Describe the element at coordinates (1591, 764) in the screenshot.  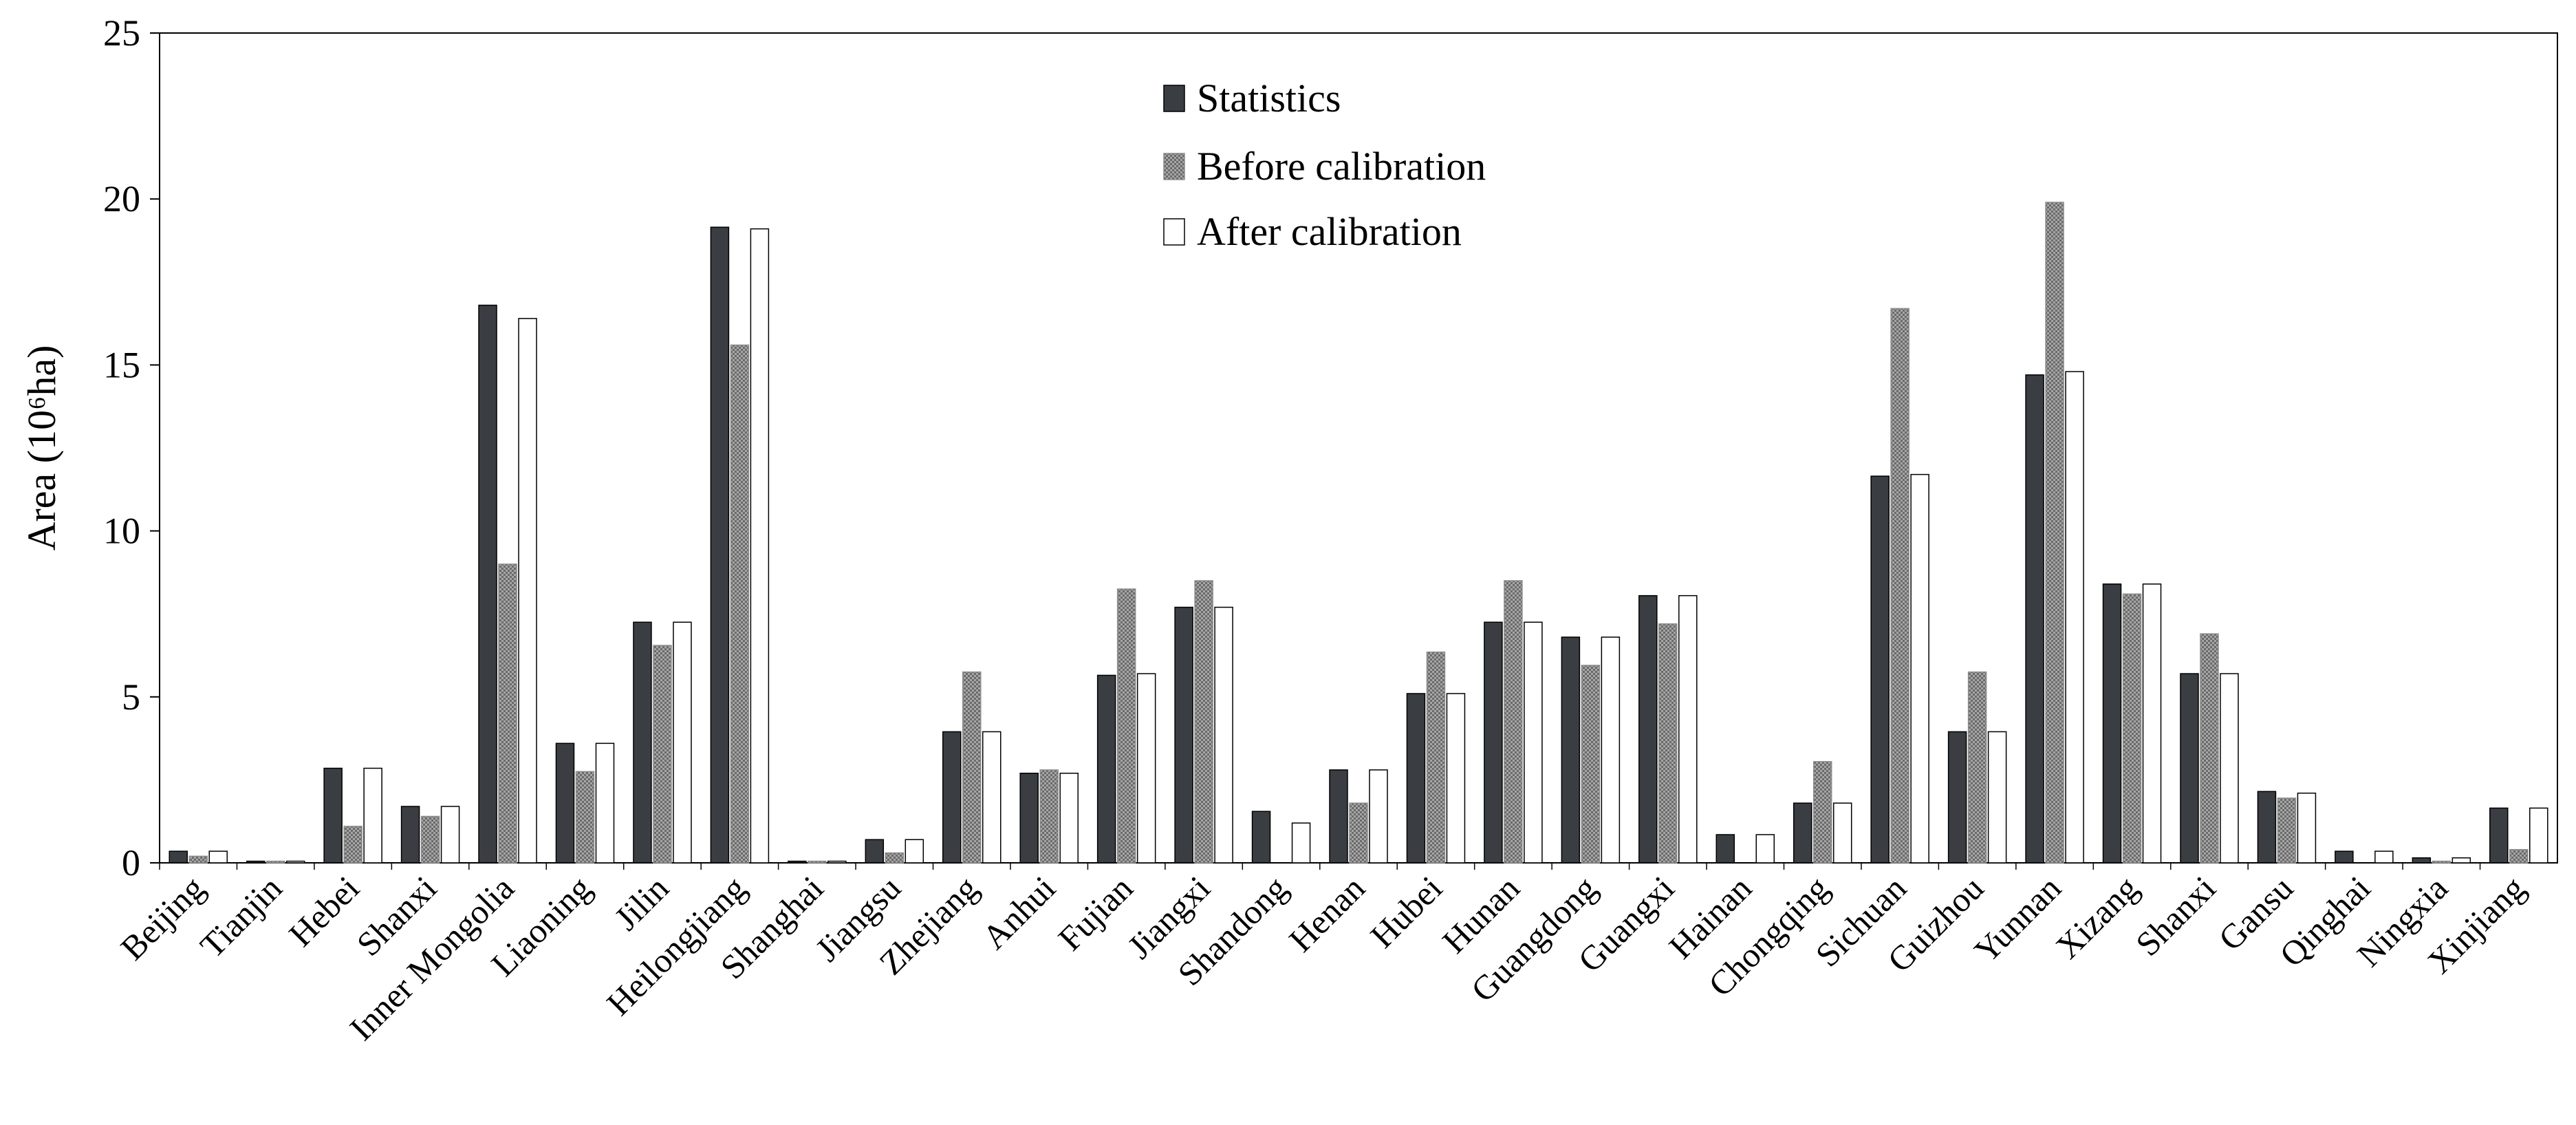
I see `bar-before-calibration-guangdong` at that location.